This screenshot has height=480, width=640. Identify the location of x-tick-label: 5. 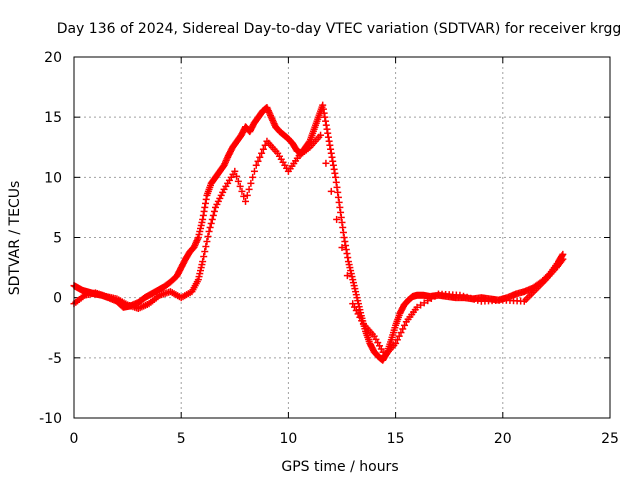
(181, 439).